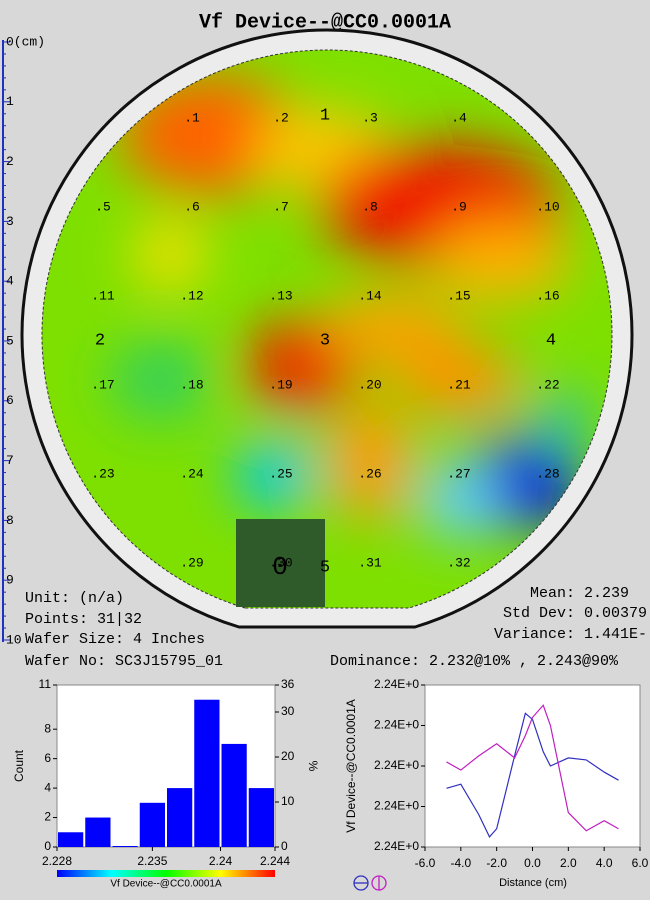 This screenshot has width=650, height=900. What do you see at coordinates (191, 562) in the screenshot?
I see `site-label: .29` at bounding box center [191, 562].